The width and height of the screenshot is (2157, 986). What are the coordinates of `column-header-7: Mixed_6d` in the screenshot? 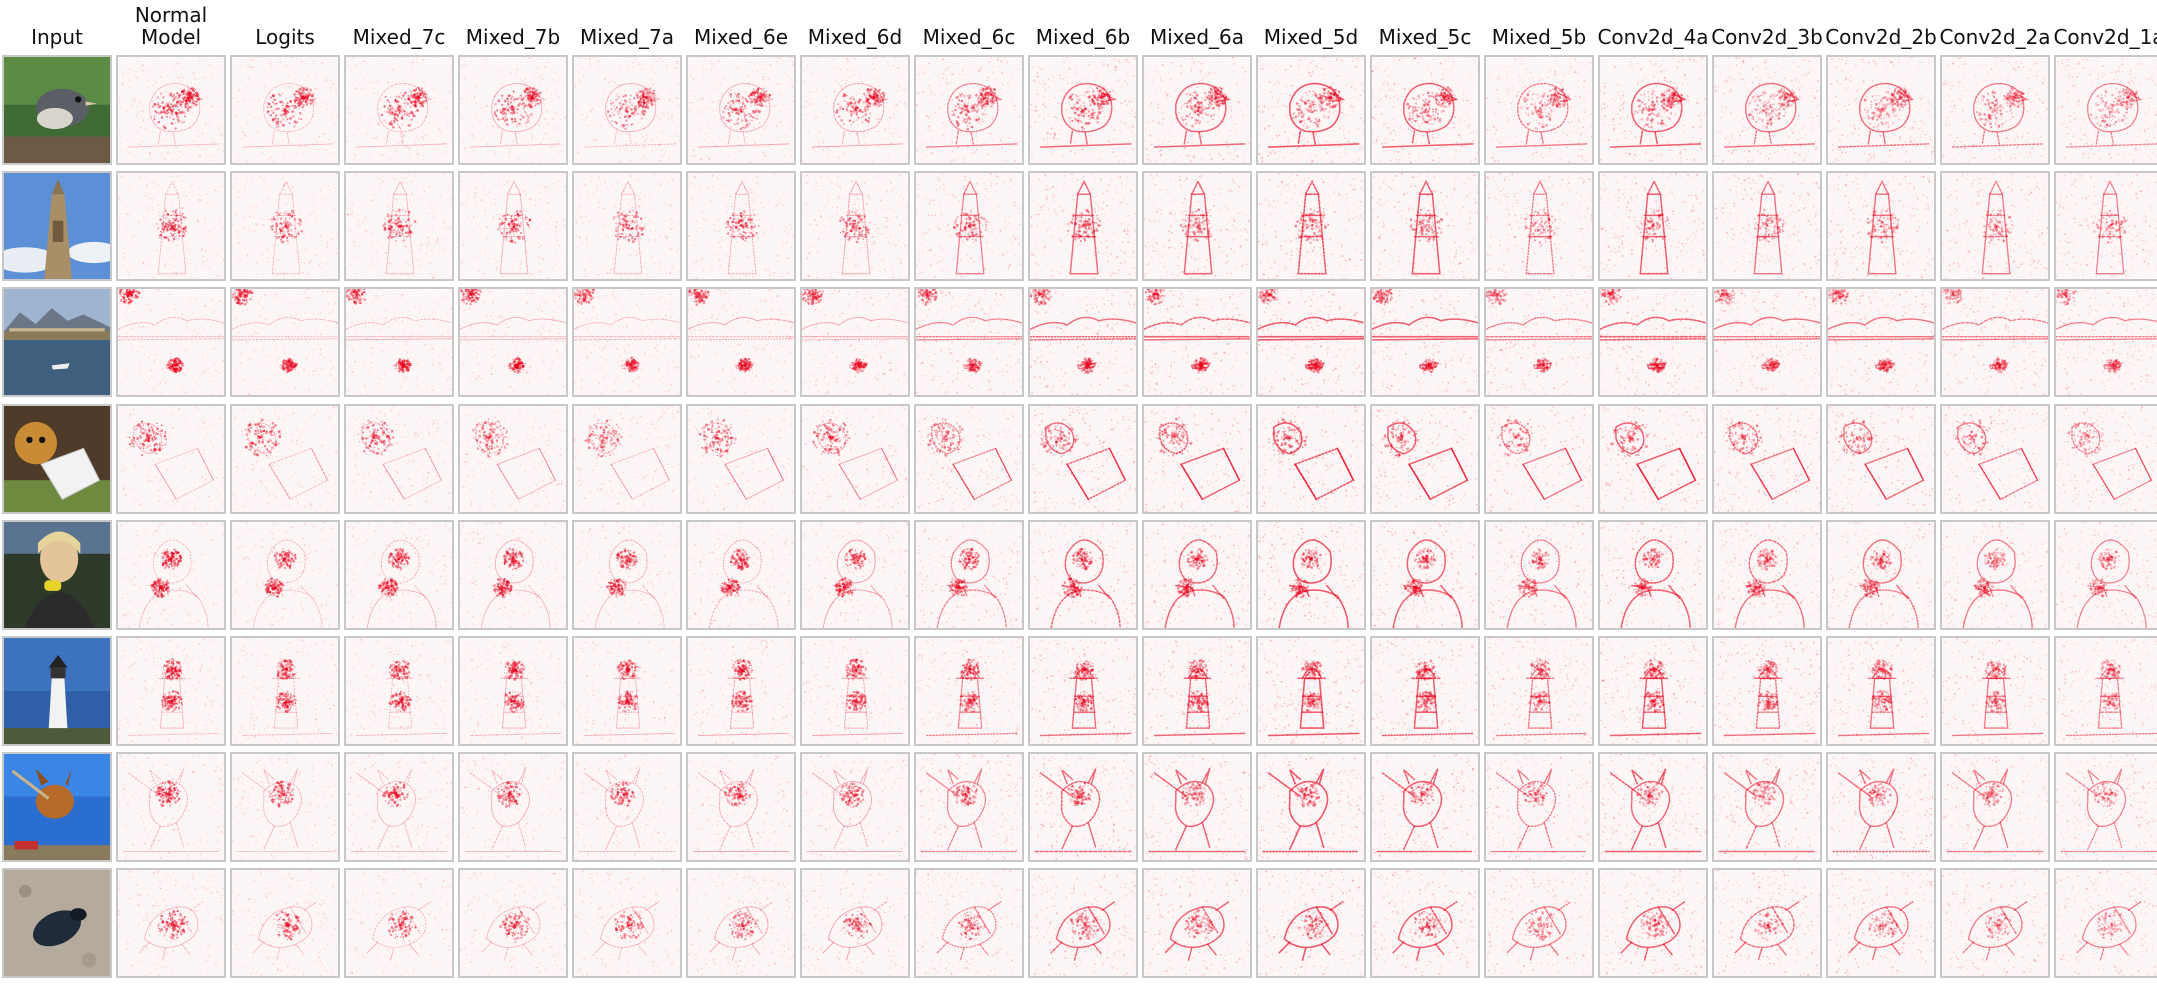 It's located at (855, 26).